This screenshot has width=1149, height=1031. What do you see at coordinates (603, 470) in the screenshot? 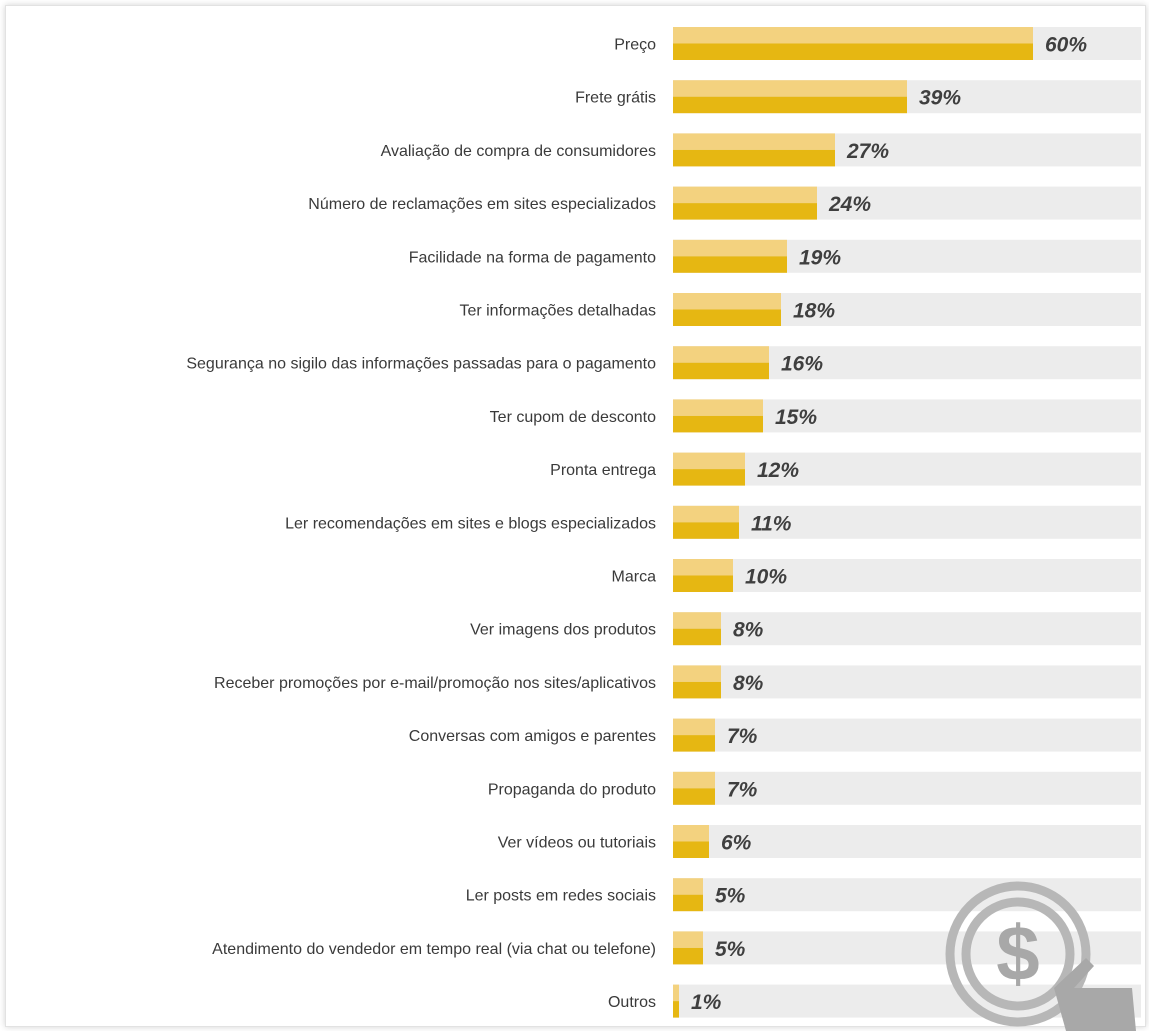
I see `category-label: Pronta entrega` at bounding box center [603, 470].